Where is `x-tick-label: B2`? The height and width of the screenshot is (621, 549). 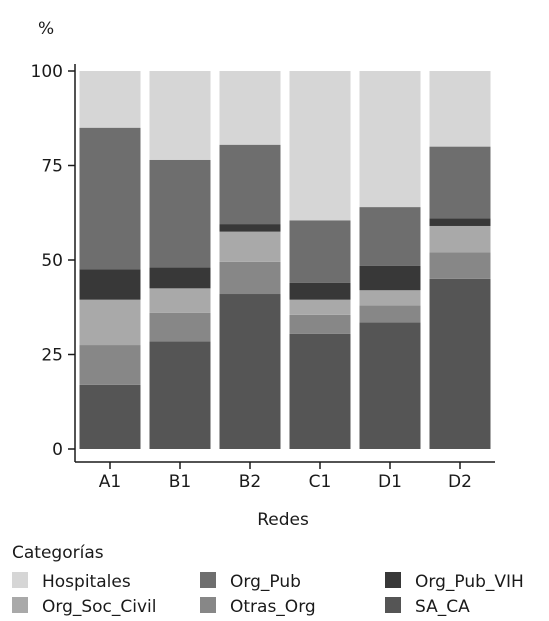
x-tick-label: B2 is located at coordinates (250, 482).